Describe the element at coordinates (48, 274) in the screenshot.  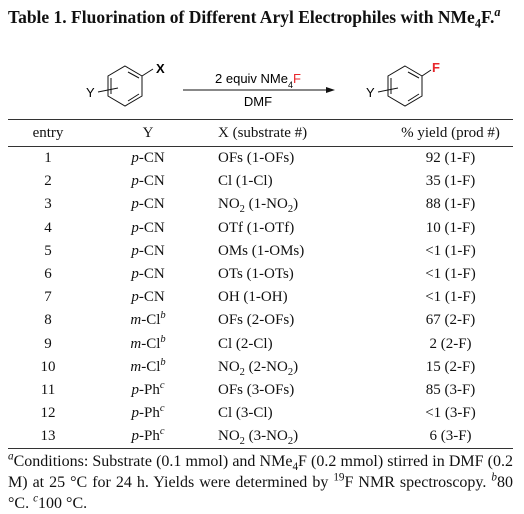
I see `entry-cell: 6` at that location.